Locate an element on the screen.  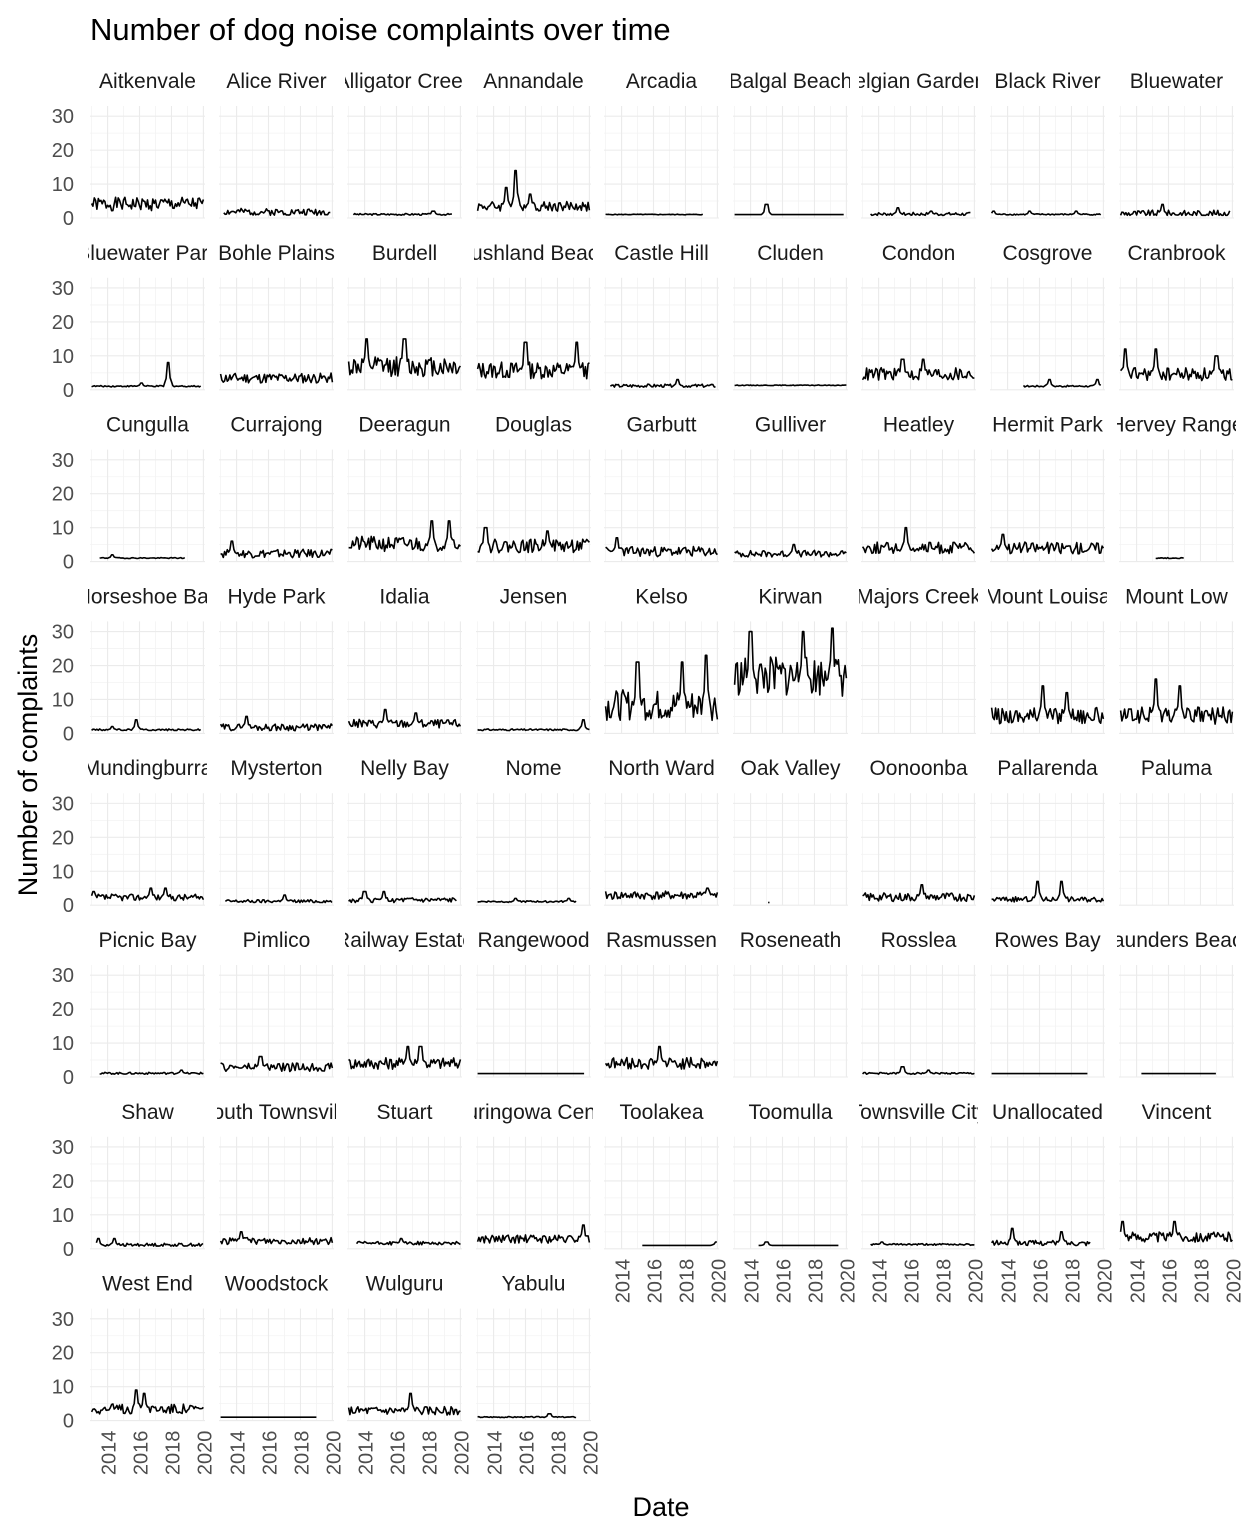
facet-hermit-park: Hermit Park is located at coordinates (1047, 488).